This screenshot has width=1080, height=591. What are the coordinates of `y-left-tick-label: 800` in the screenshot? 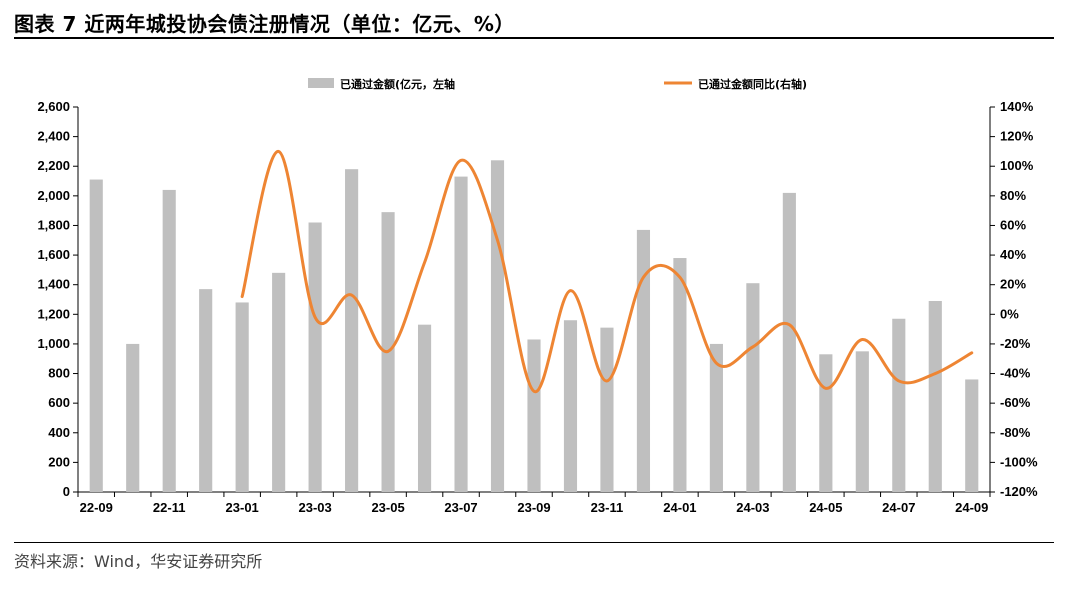 It's located at (59, 373).